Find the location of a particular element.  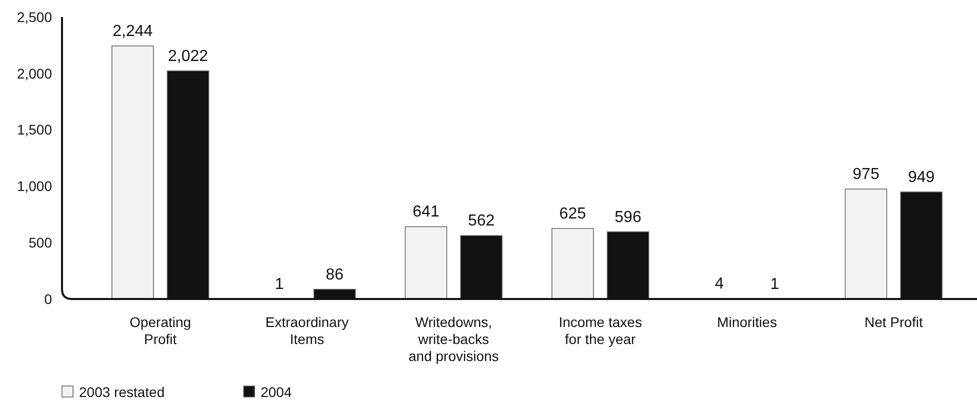

legend-label: 2004 is located at coordinates (276, 392).